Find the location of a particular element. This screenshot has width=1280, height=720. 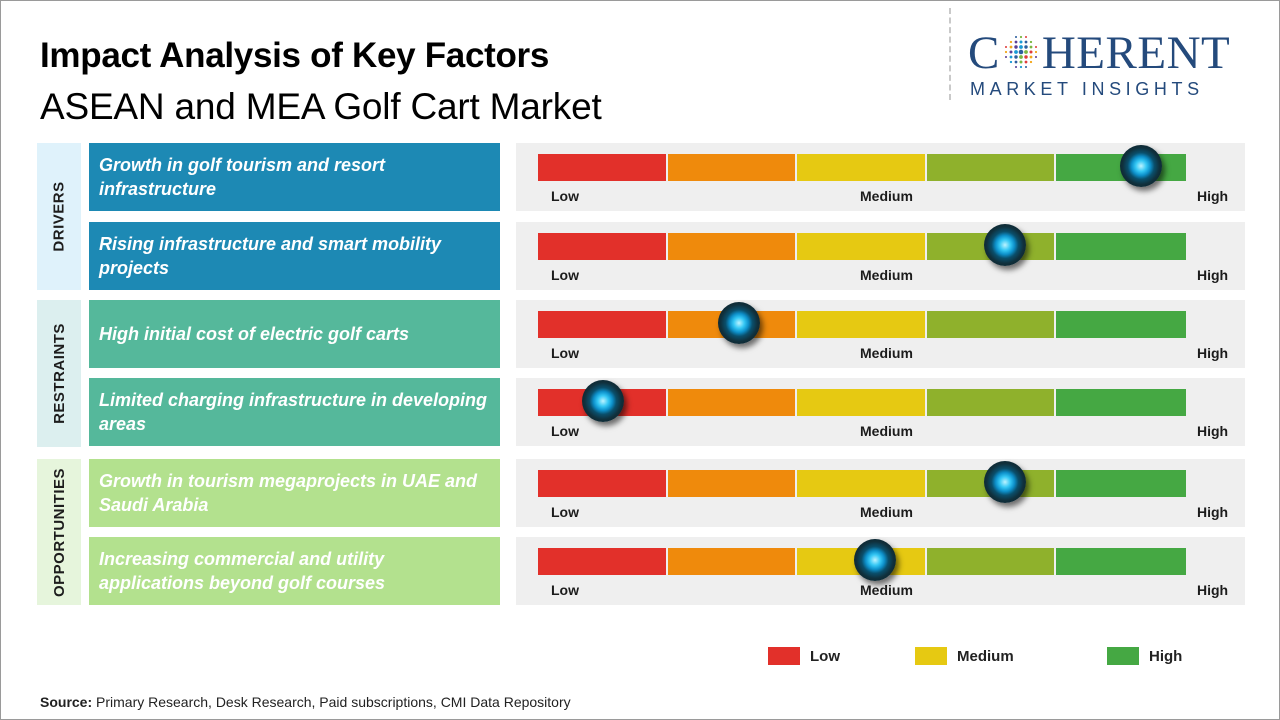

group-name: DRIVERS is located at coordinates (59, 216).